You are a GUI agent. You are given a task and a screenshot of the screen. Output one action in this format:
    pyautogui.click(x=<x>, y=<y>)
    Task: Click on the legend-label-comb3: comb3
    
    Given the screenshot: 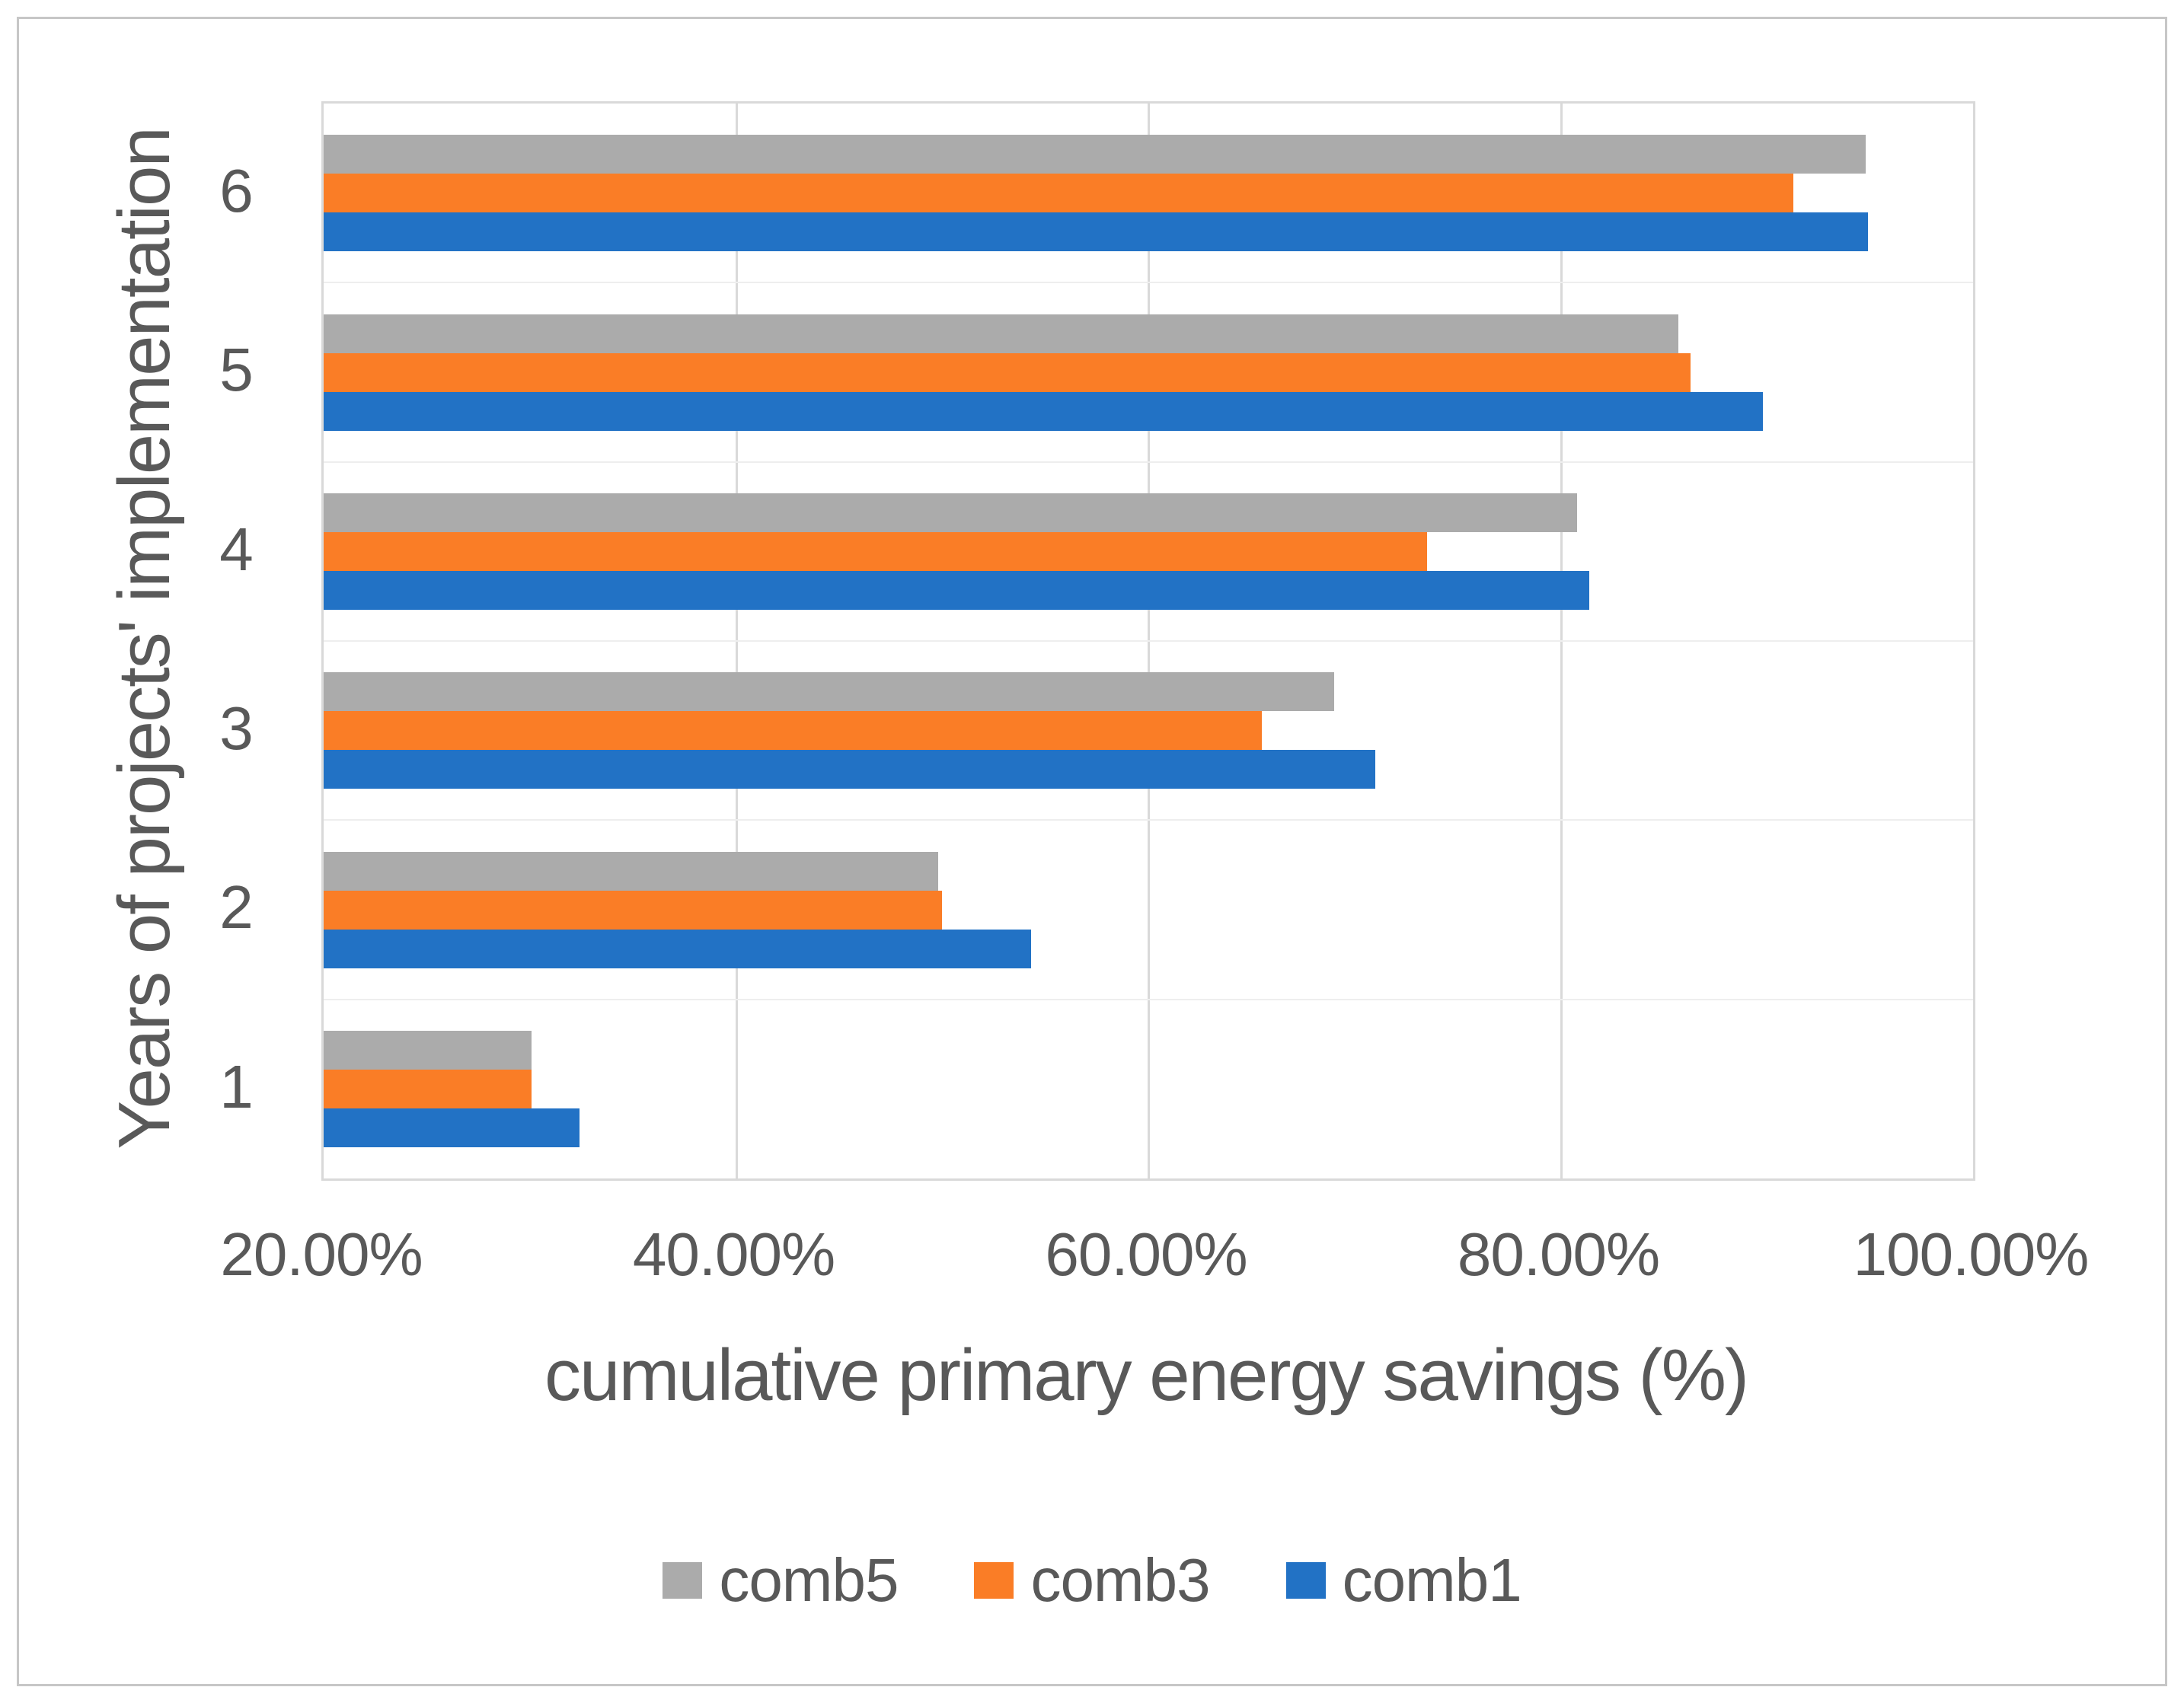 What is the action you would take?
    pyautogui.click(x=1120, y=1580)
    